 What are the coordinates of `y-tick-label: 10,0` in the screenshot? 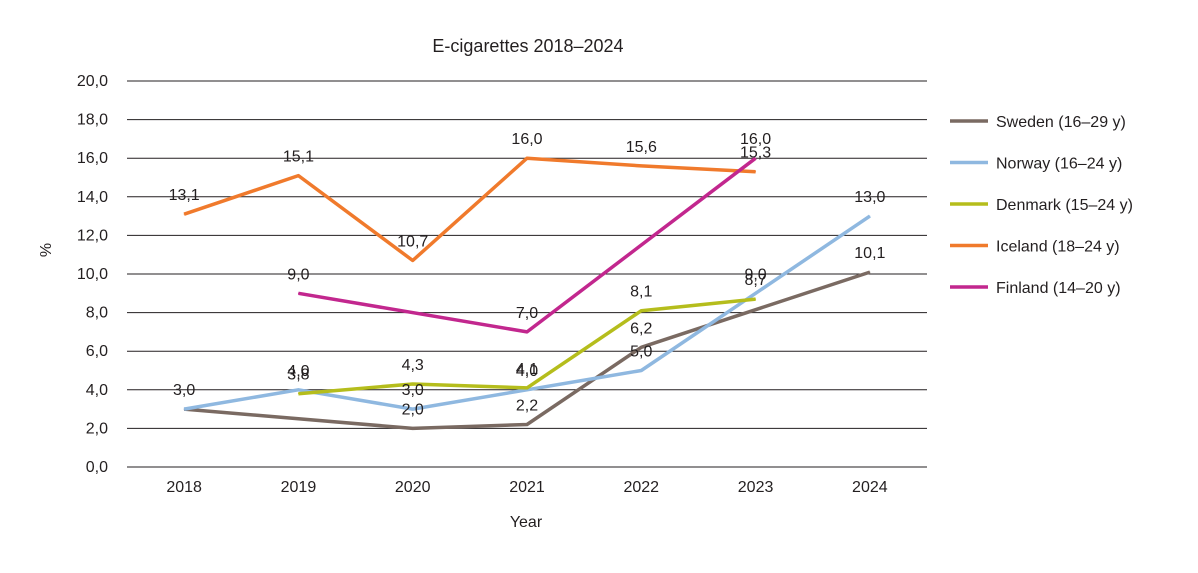 It's located at (92, 274).